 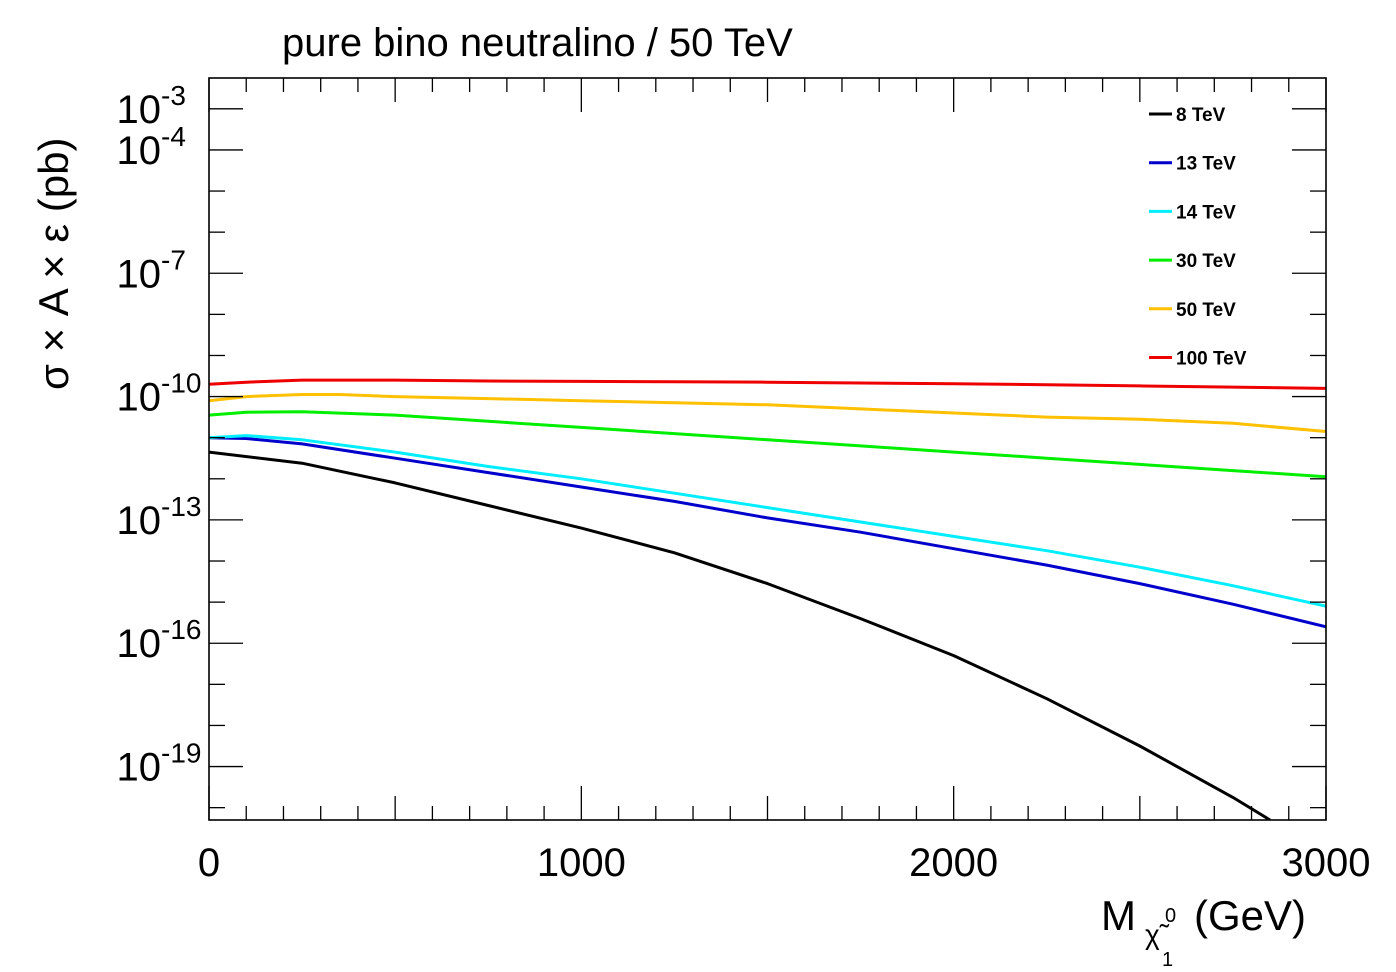 What do you see at coordinates (1206, 261) in the screenshot?
I see `legend-label: 30 TeV` at bounding box center [1206, 261].